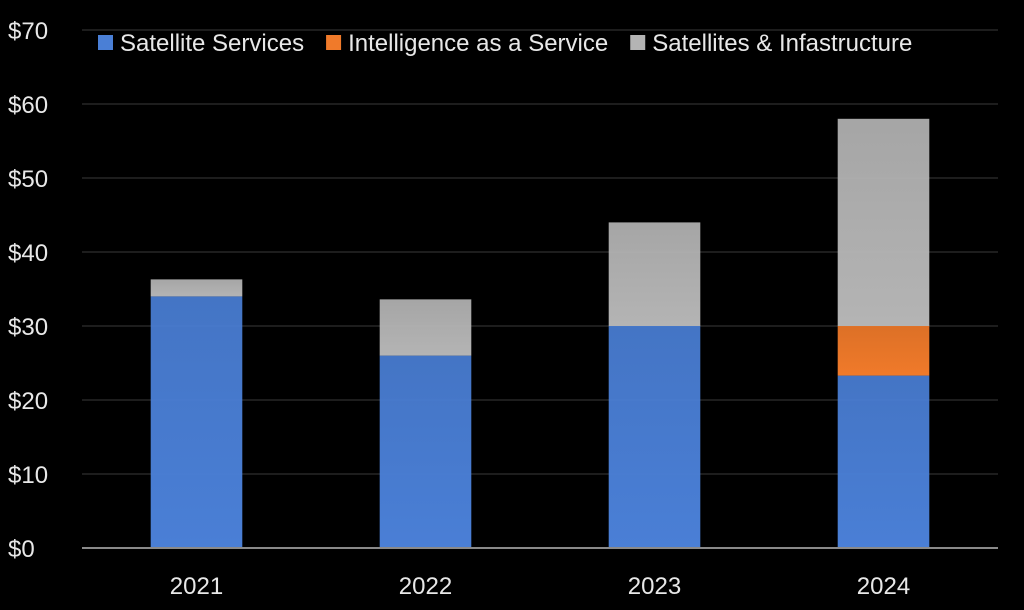 This screenshot has height=610, width=1024. Describe the element at coordinates (196, 586) in the screenshot. I see `x-tick-label: 2021` at that location.